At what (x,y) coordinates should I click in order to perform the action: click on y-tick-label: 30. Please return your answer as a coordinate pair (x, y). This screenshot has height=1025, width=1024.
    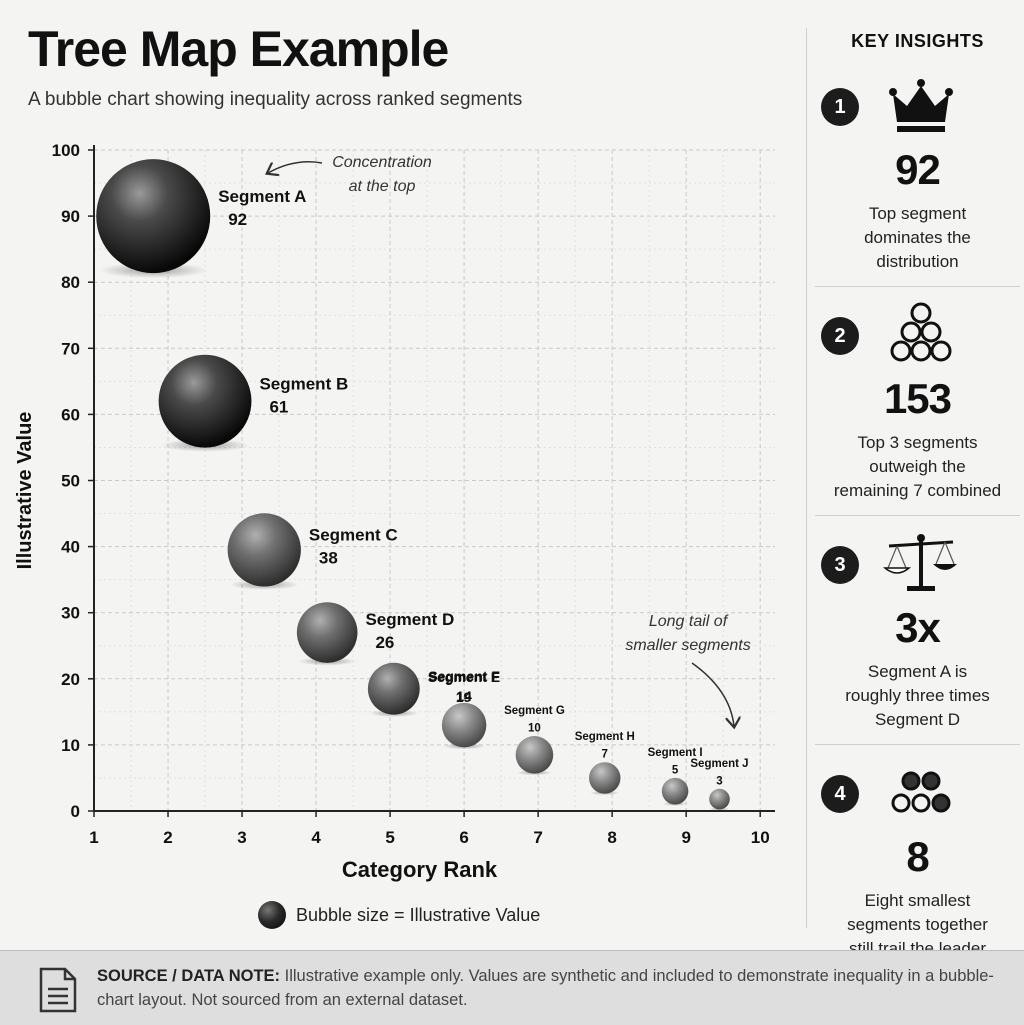
    Looking at the image, I should click on (70, 613).